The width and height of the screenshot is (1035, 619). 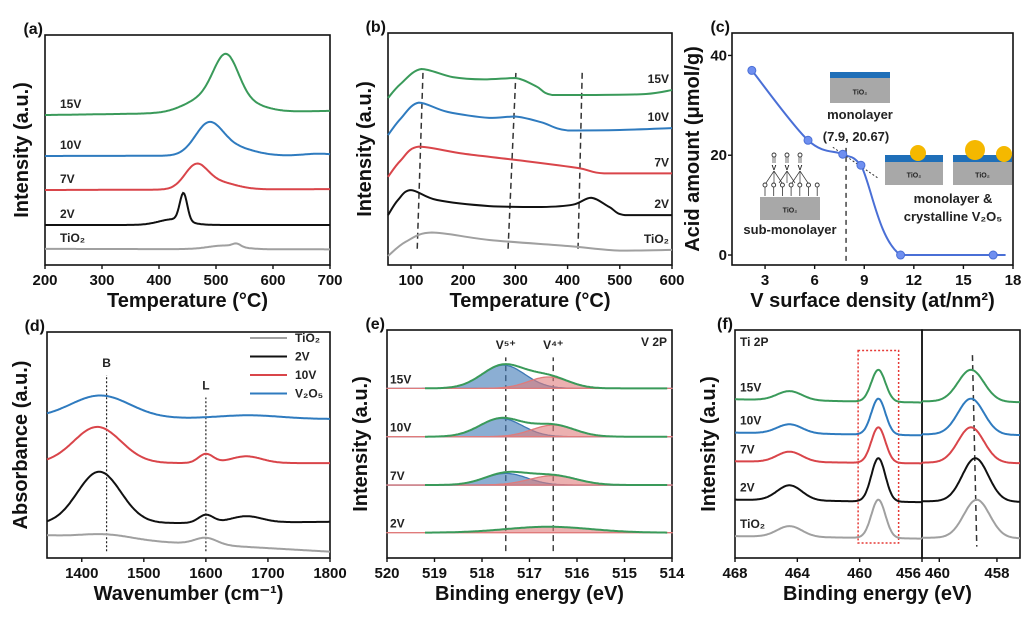 What do you see at coordinates (410, 280) in the screenshot?
I see `x-tick-label: 100` at bounding box center [410, 280].